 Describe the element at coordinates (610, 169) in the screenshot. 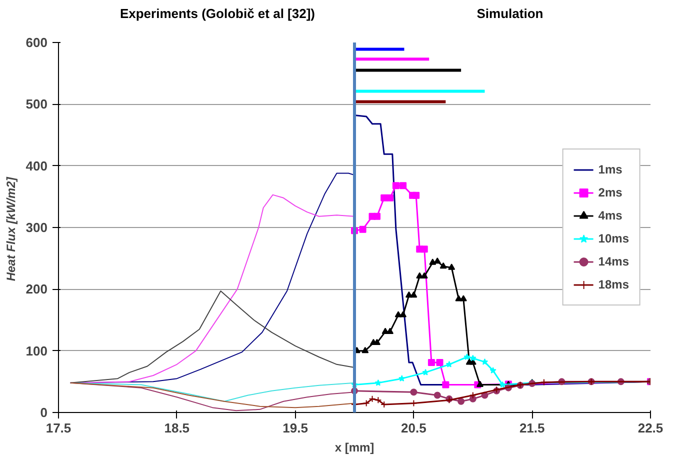

I see `legend-label: 1ms` at that location.